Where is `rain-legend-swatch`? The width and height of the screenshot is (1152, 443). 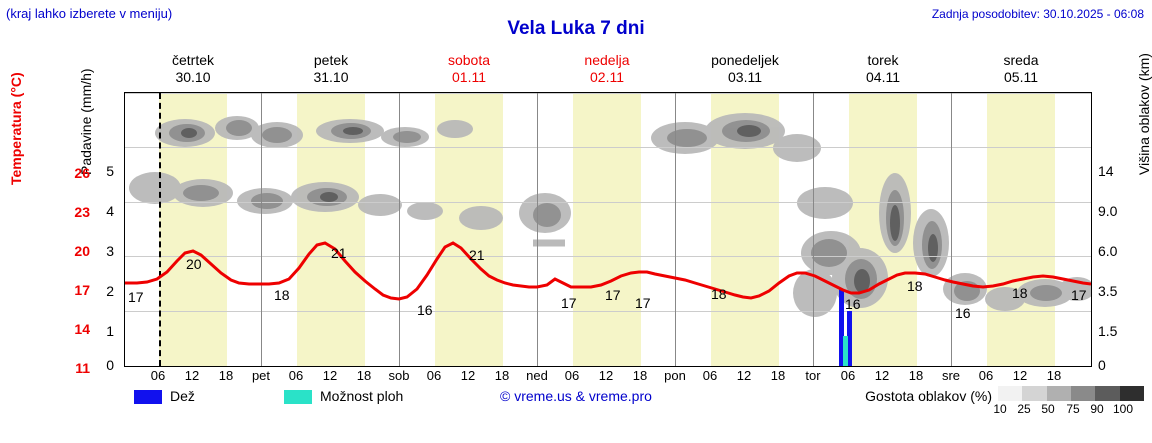
rain-legend-swatch is located at coordinates (148, 397).